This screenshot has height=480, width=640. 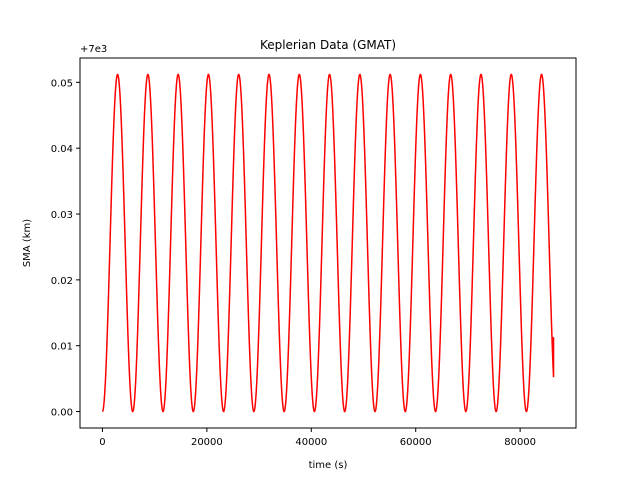 What do you see at coordinates (65, 248) in the screenshot?
I see `y-axis: 0.00 0.01 0.02 0.03 0.04 0.05` at bounding box center [65, 248].